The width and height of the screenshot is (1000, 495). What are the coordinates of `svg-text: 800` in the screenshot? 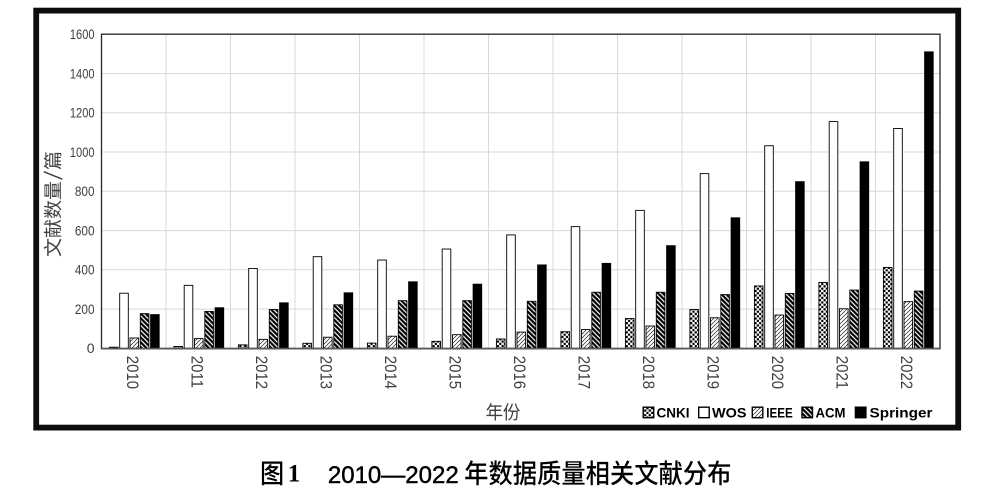 It's located at (85, 191).